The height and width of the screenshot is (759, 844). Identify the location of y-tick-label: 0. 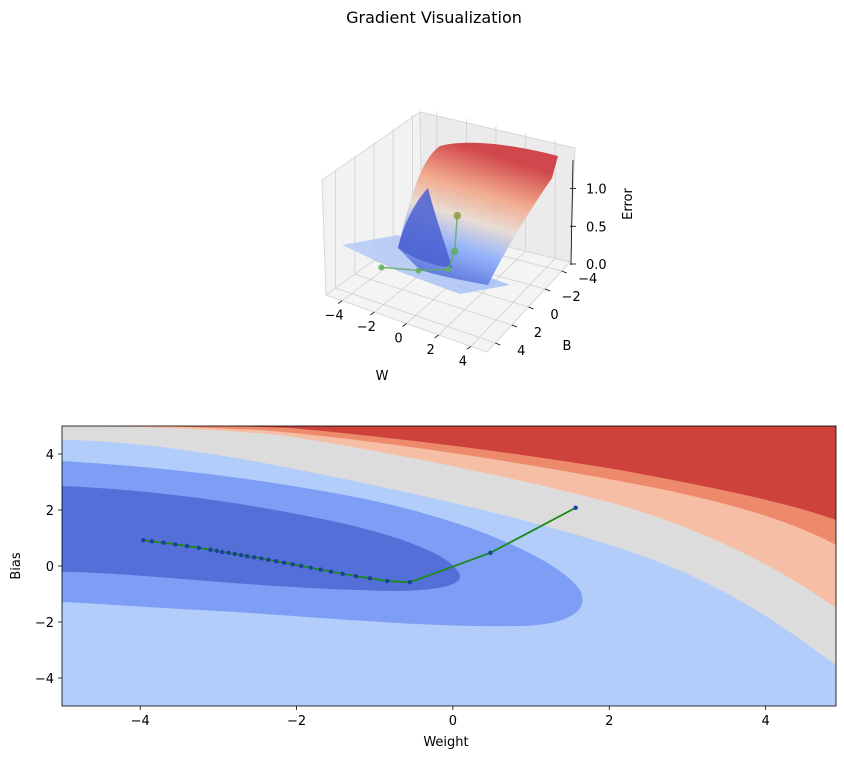
(50, 567).